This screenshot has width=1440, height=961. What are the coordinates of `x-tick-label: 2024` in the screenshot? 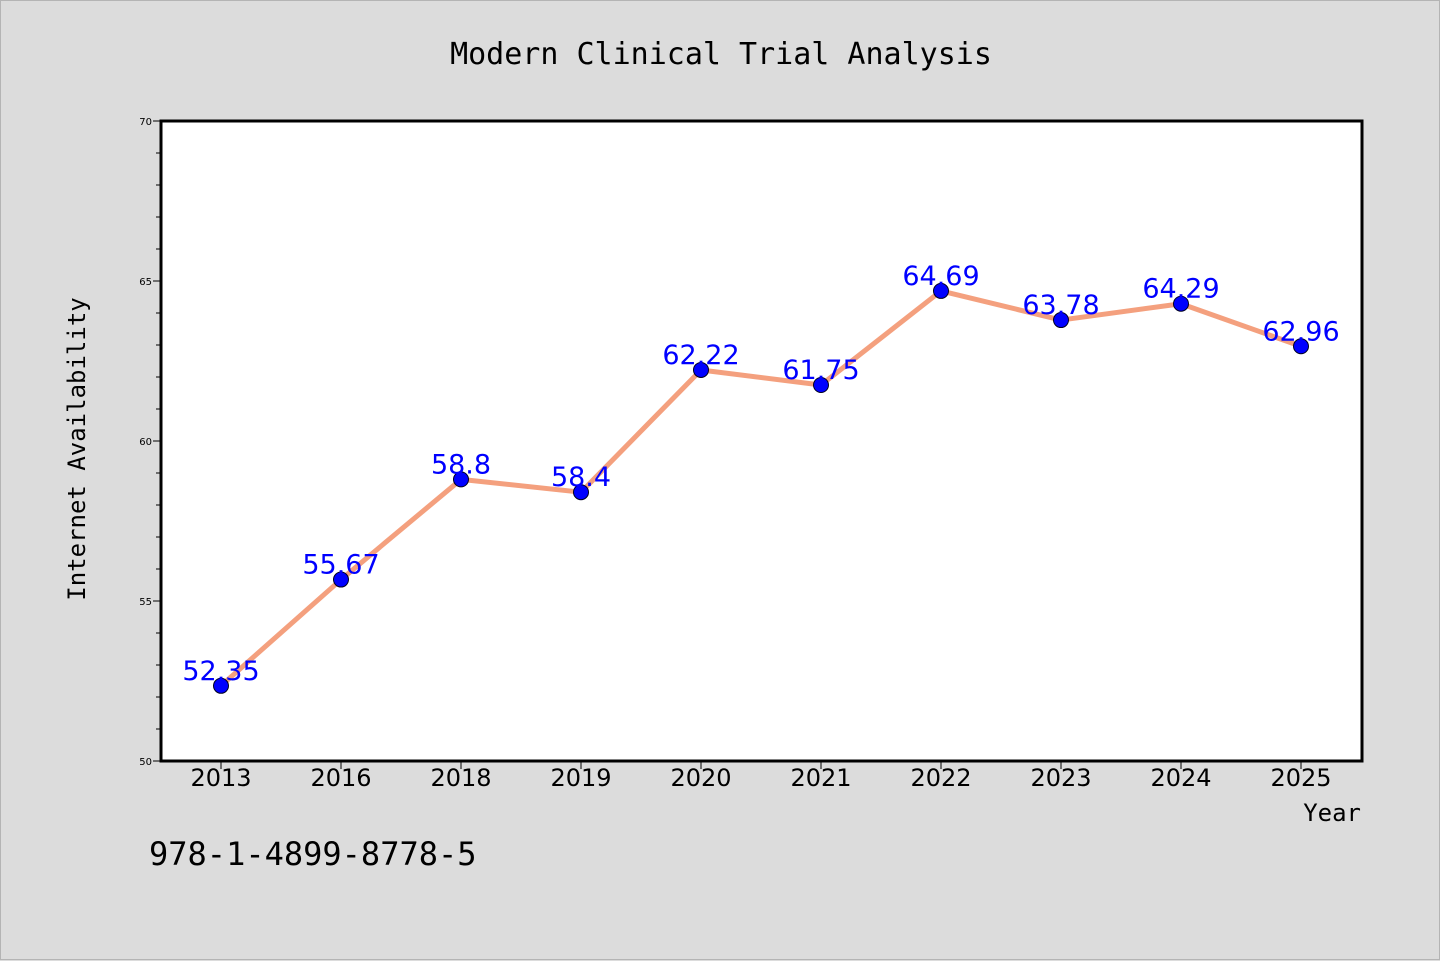 It's located at (1180, 778).